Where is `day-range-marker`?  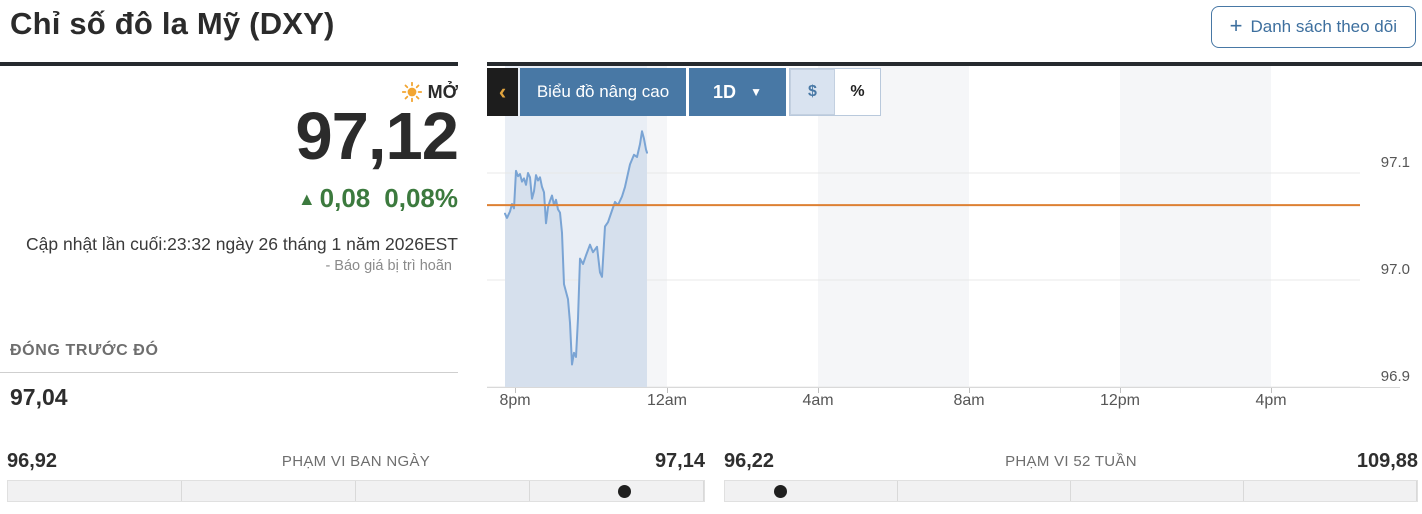 day-range-marker is located at coordinates (624, 491).